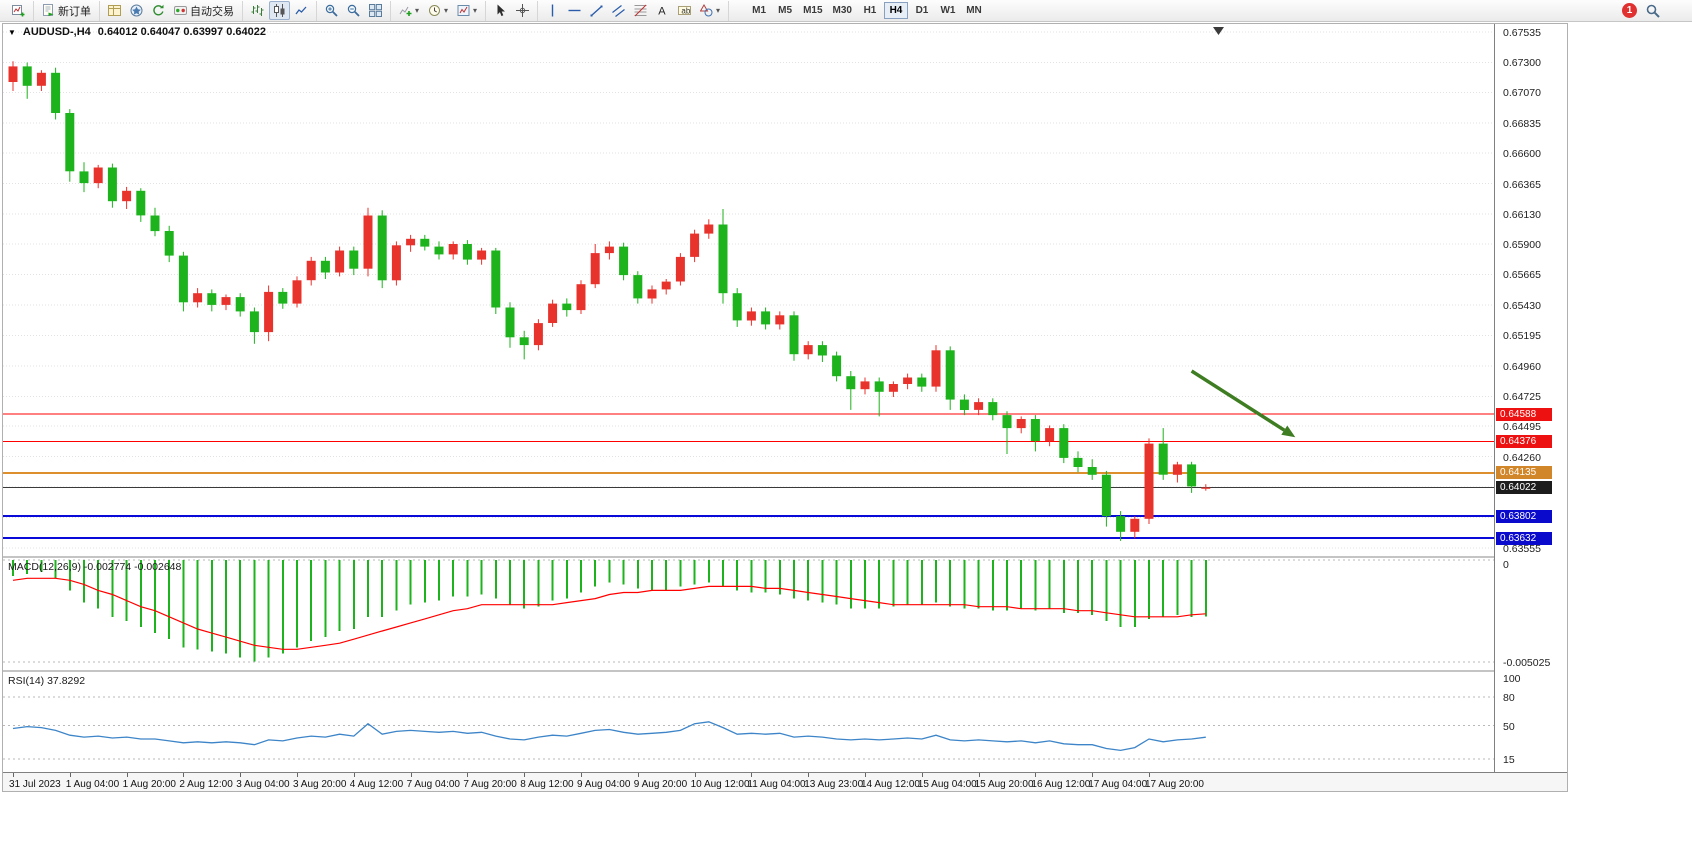 Image resolution: width=1692 pixels, height=852 pixels. What do you see at coordinates (12, 32) in the screenshot?
I see `one-click-trading-toggle-icon: ▼` at bounding box center [12, 32].